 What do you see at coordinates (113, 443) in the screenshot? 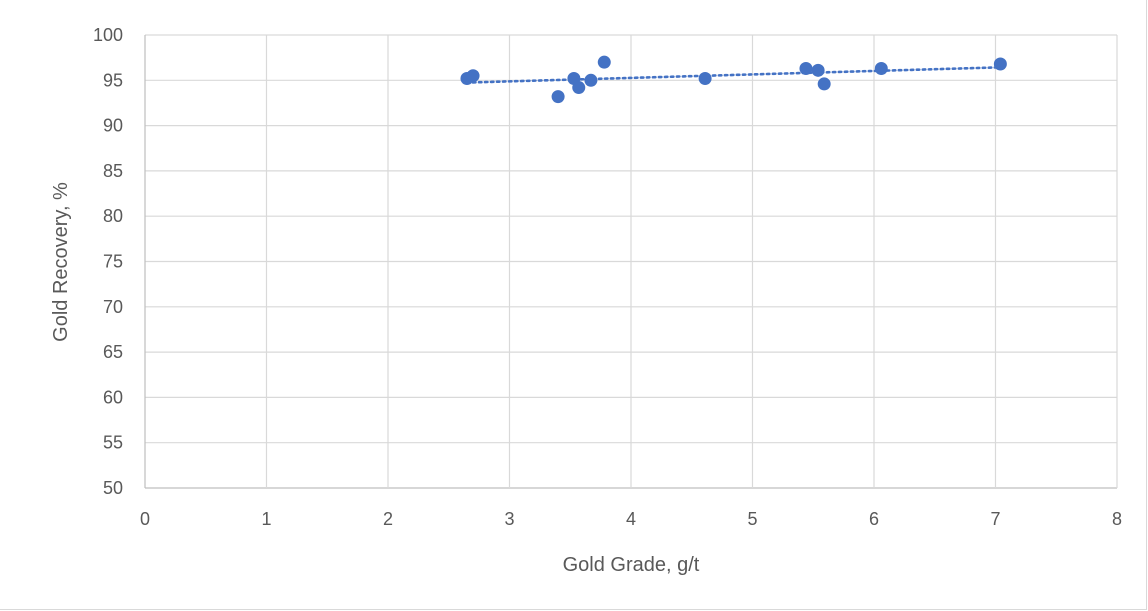
I see `y-tick-label: 55` at bounding box center [113, 443].